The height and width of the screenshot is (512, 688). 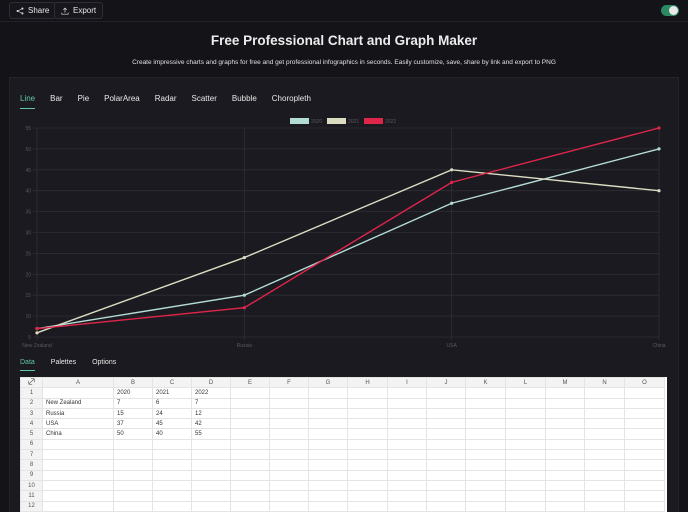 I want to click on column-header: L, so click(x=525, y=383).